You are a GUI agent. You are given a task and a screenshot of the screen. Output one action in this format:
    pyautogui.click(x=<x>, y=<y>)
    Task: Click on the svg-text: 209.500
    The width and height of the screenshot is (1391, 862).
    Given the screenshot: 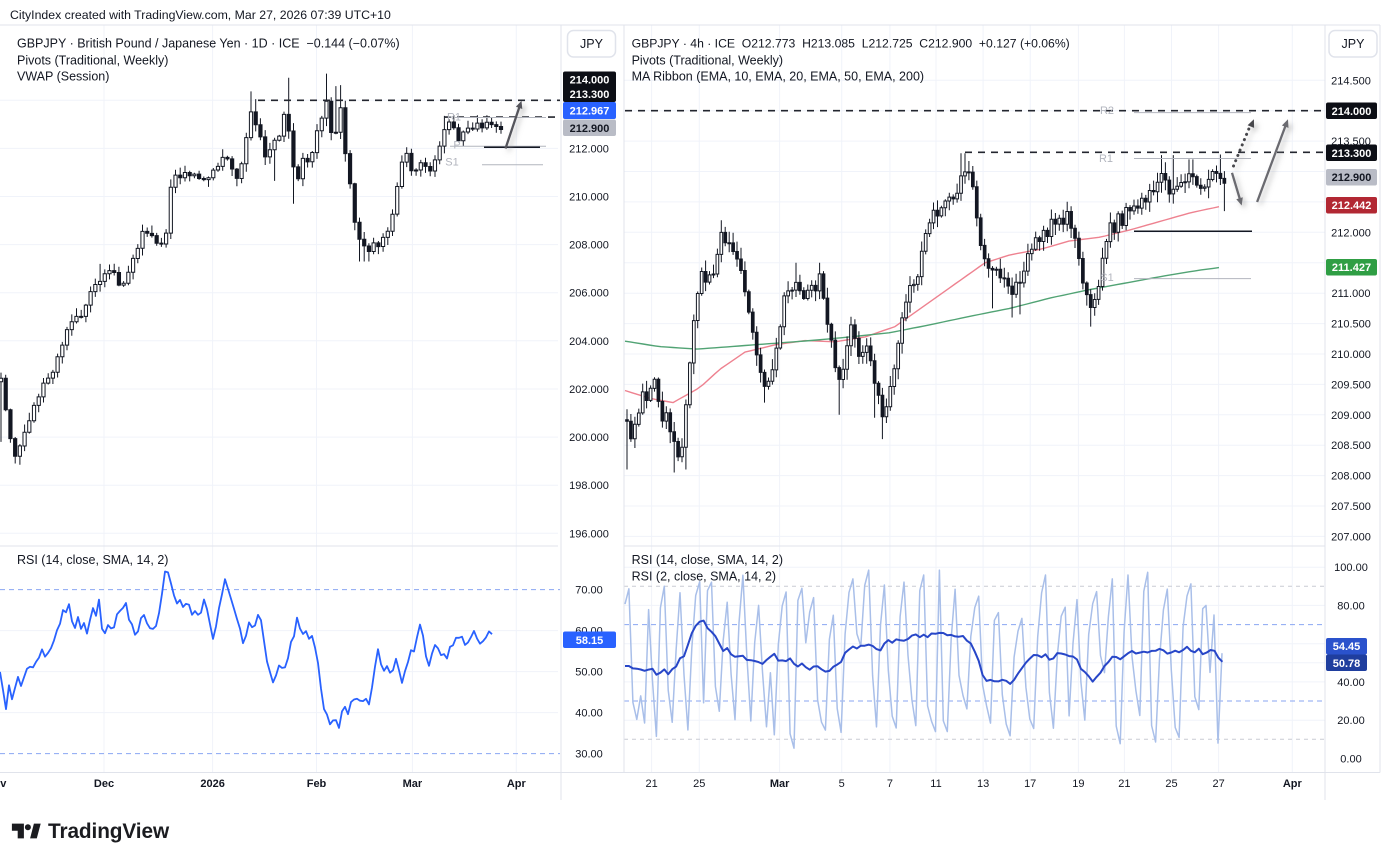 What is the action you would take?
    pyautogui.click(x=1351, y=385)
    